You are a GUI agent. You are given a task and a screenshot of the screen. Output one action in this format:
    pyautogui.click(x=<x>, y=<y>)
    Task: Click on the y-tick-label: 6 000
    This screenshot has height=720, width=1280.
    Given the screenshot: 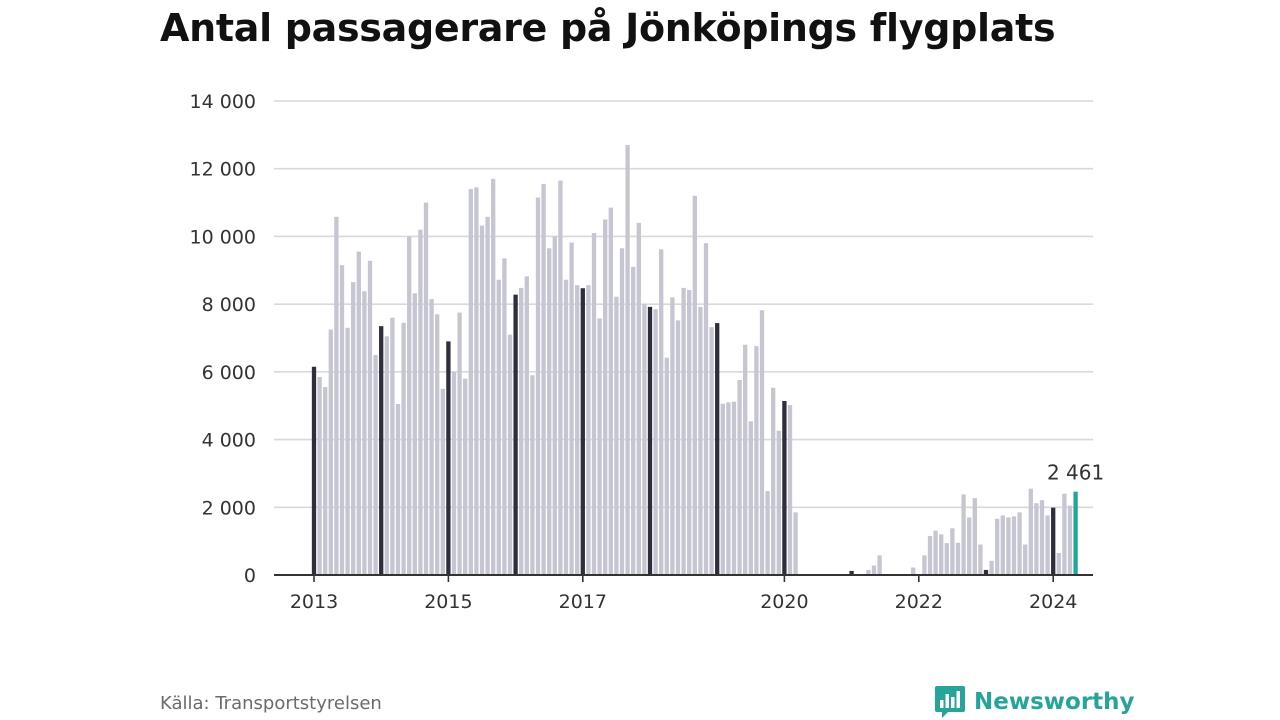 What is the action you would take?
    pyautogui.click(x=229, y=373)
    